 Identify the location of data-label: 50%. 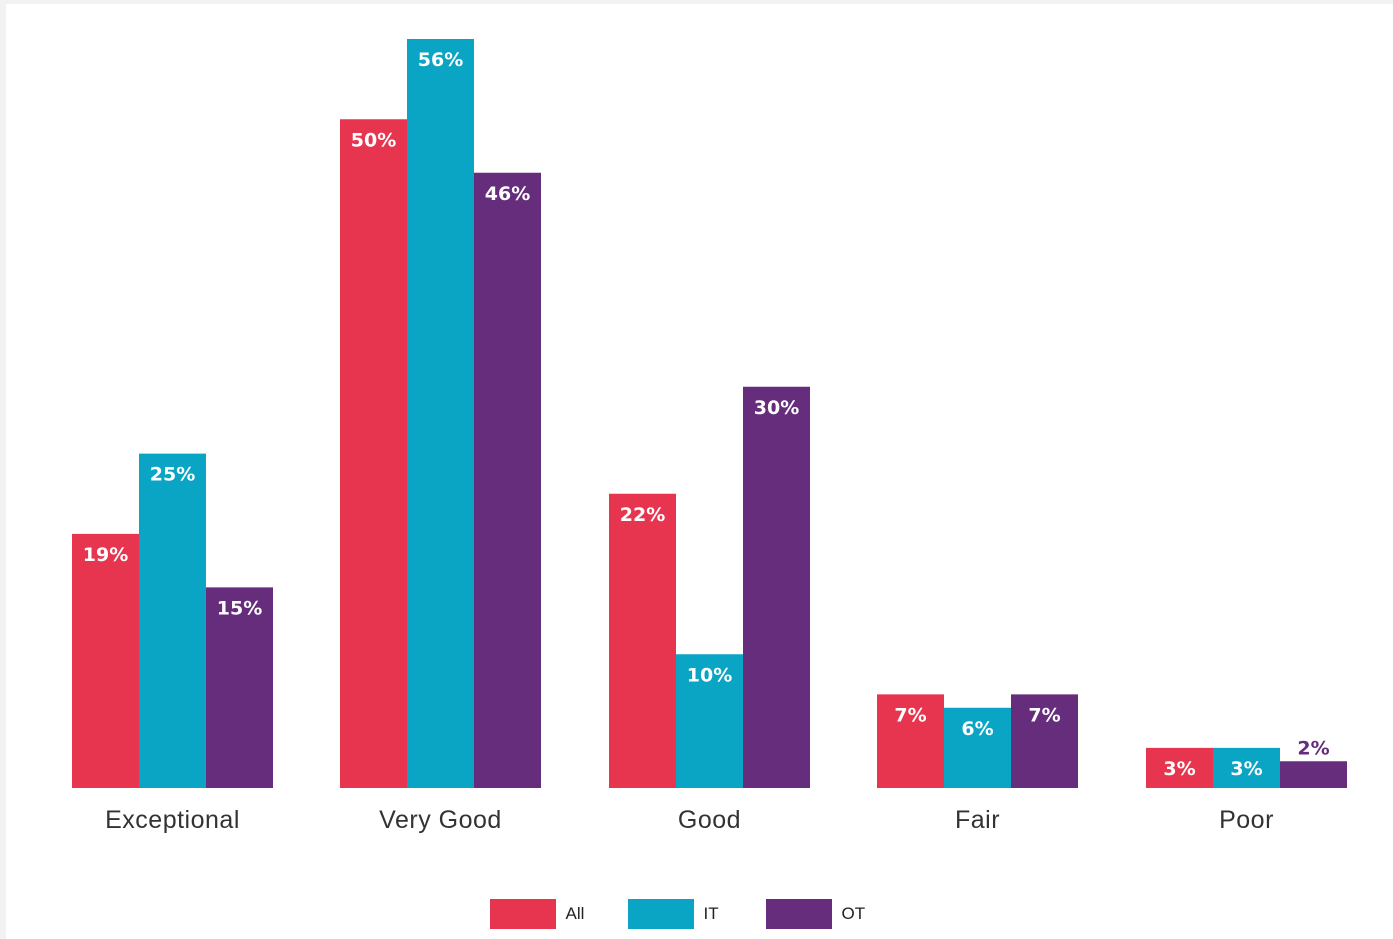
(373, 140).